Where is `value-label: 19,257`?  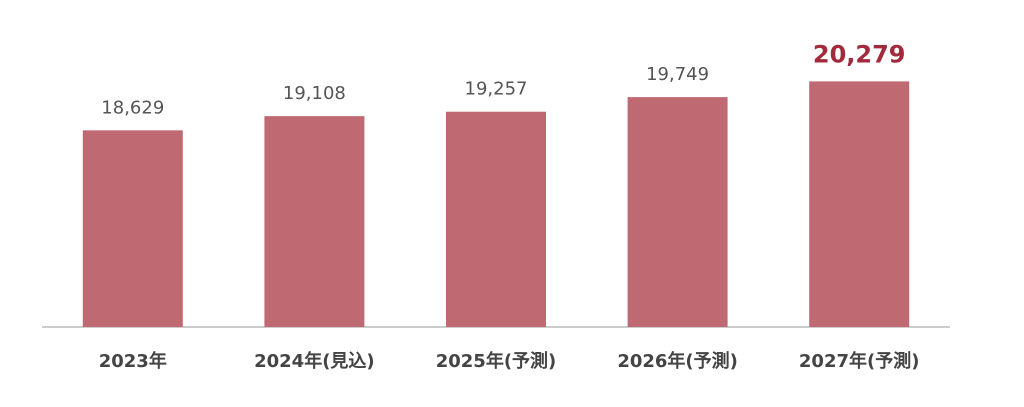 value-label: 19,257 is located at coordinates (496, 89).